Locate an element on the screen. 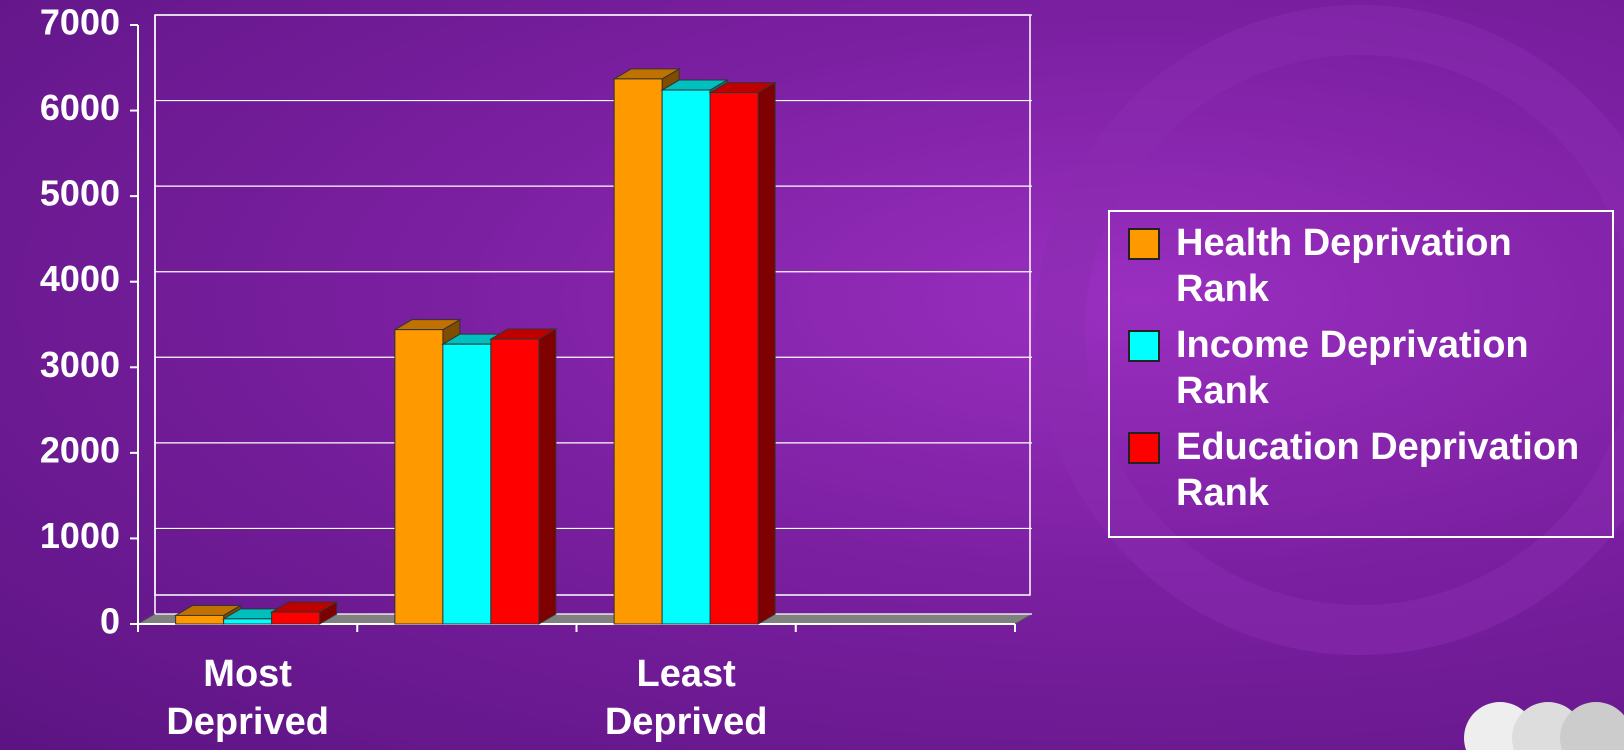 The image size is (1624, 750). legend-item: Health Deprivation Rank is located at coordinates (1365, 266).